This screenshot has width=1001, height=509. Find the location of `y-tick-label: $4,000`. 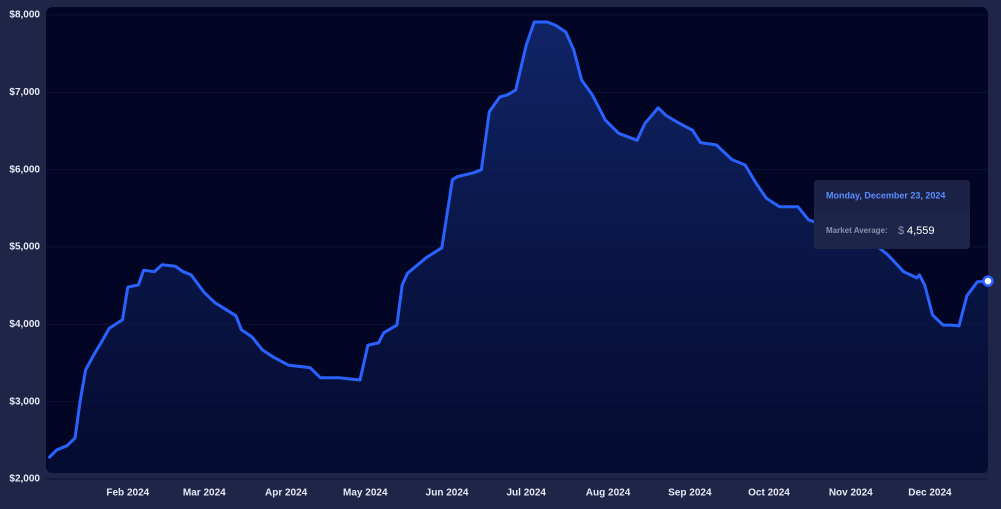

y-tick-label: $4,000 is located at coordinates (24, 324).